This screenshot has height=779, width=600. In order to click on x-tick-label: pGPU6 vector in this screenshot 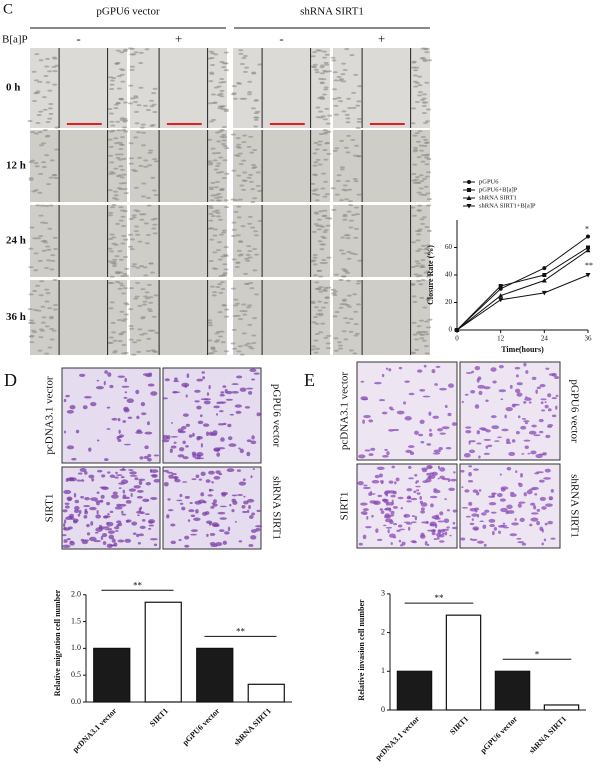, I will do `click(201, 726)`.